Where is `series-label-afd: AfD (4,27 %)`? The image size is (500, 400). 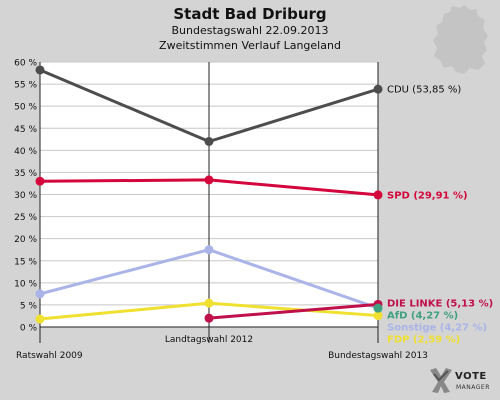 series-label-afd: AfD (4,27 %) is located at coordinates (422, 316).